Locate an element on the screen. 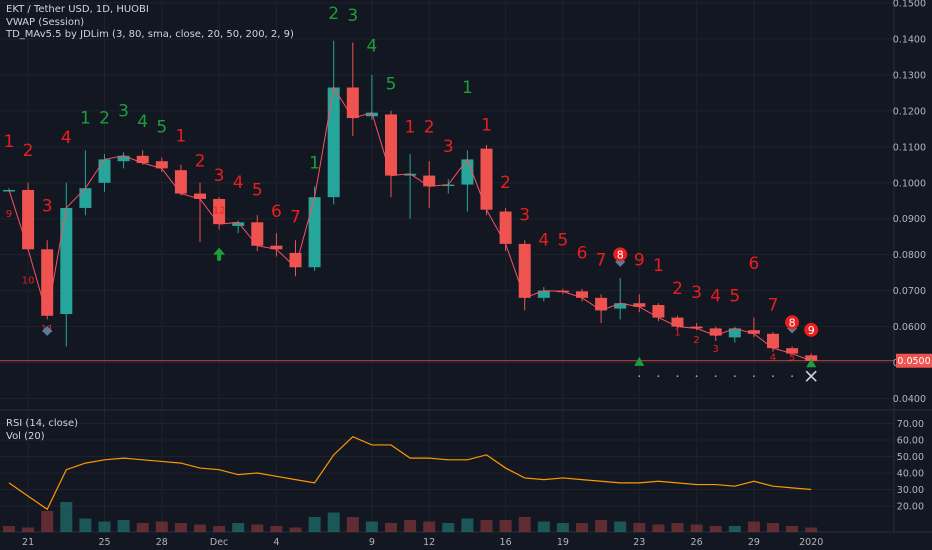 The image size is (932, 550). time-tick-label: 2020 is located at coordinates (811, 542).